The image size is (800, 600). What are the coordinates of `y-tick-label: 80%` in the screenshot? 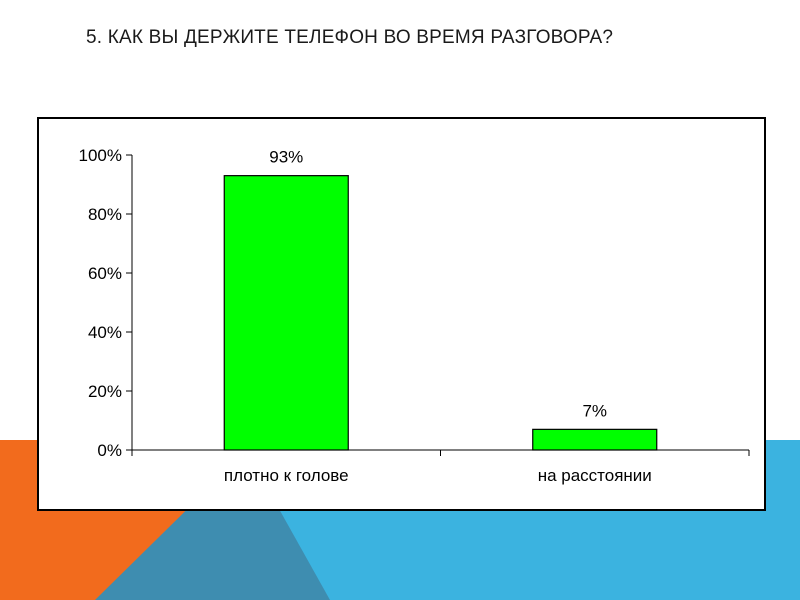 It's located at (105, 214).